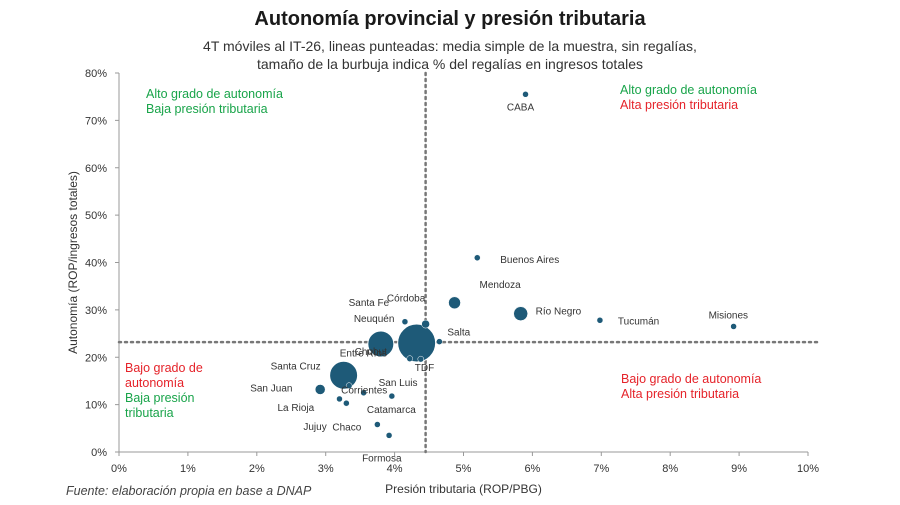 The width and height of the screenshot is (900, 505). What do you see at coordinates (425, 324) in the screenshot?
I see `bubble-santa-fe` at bounding box center [425, 324].